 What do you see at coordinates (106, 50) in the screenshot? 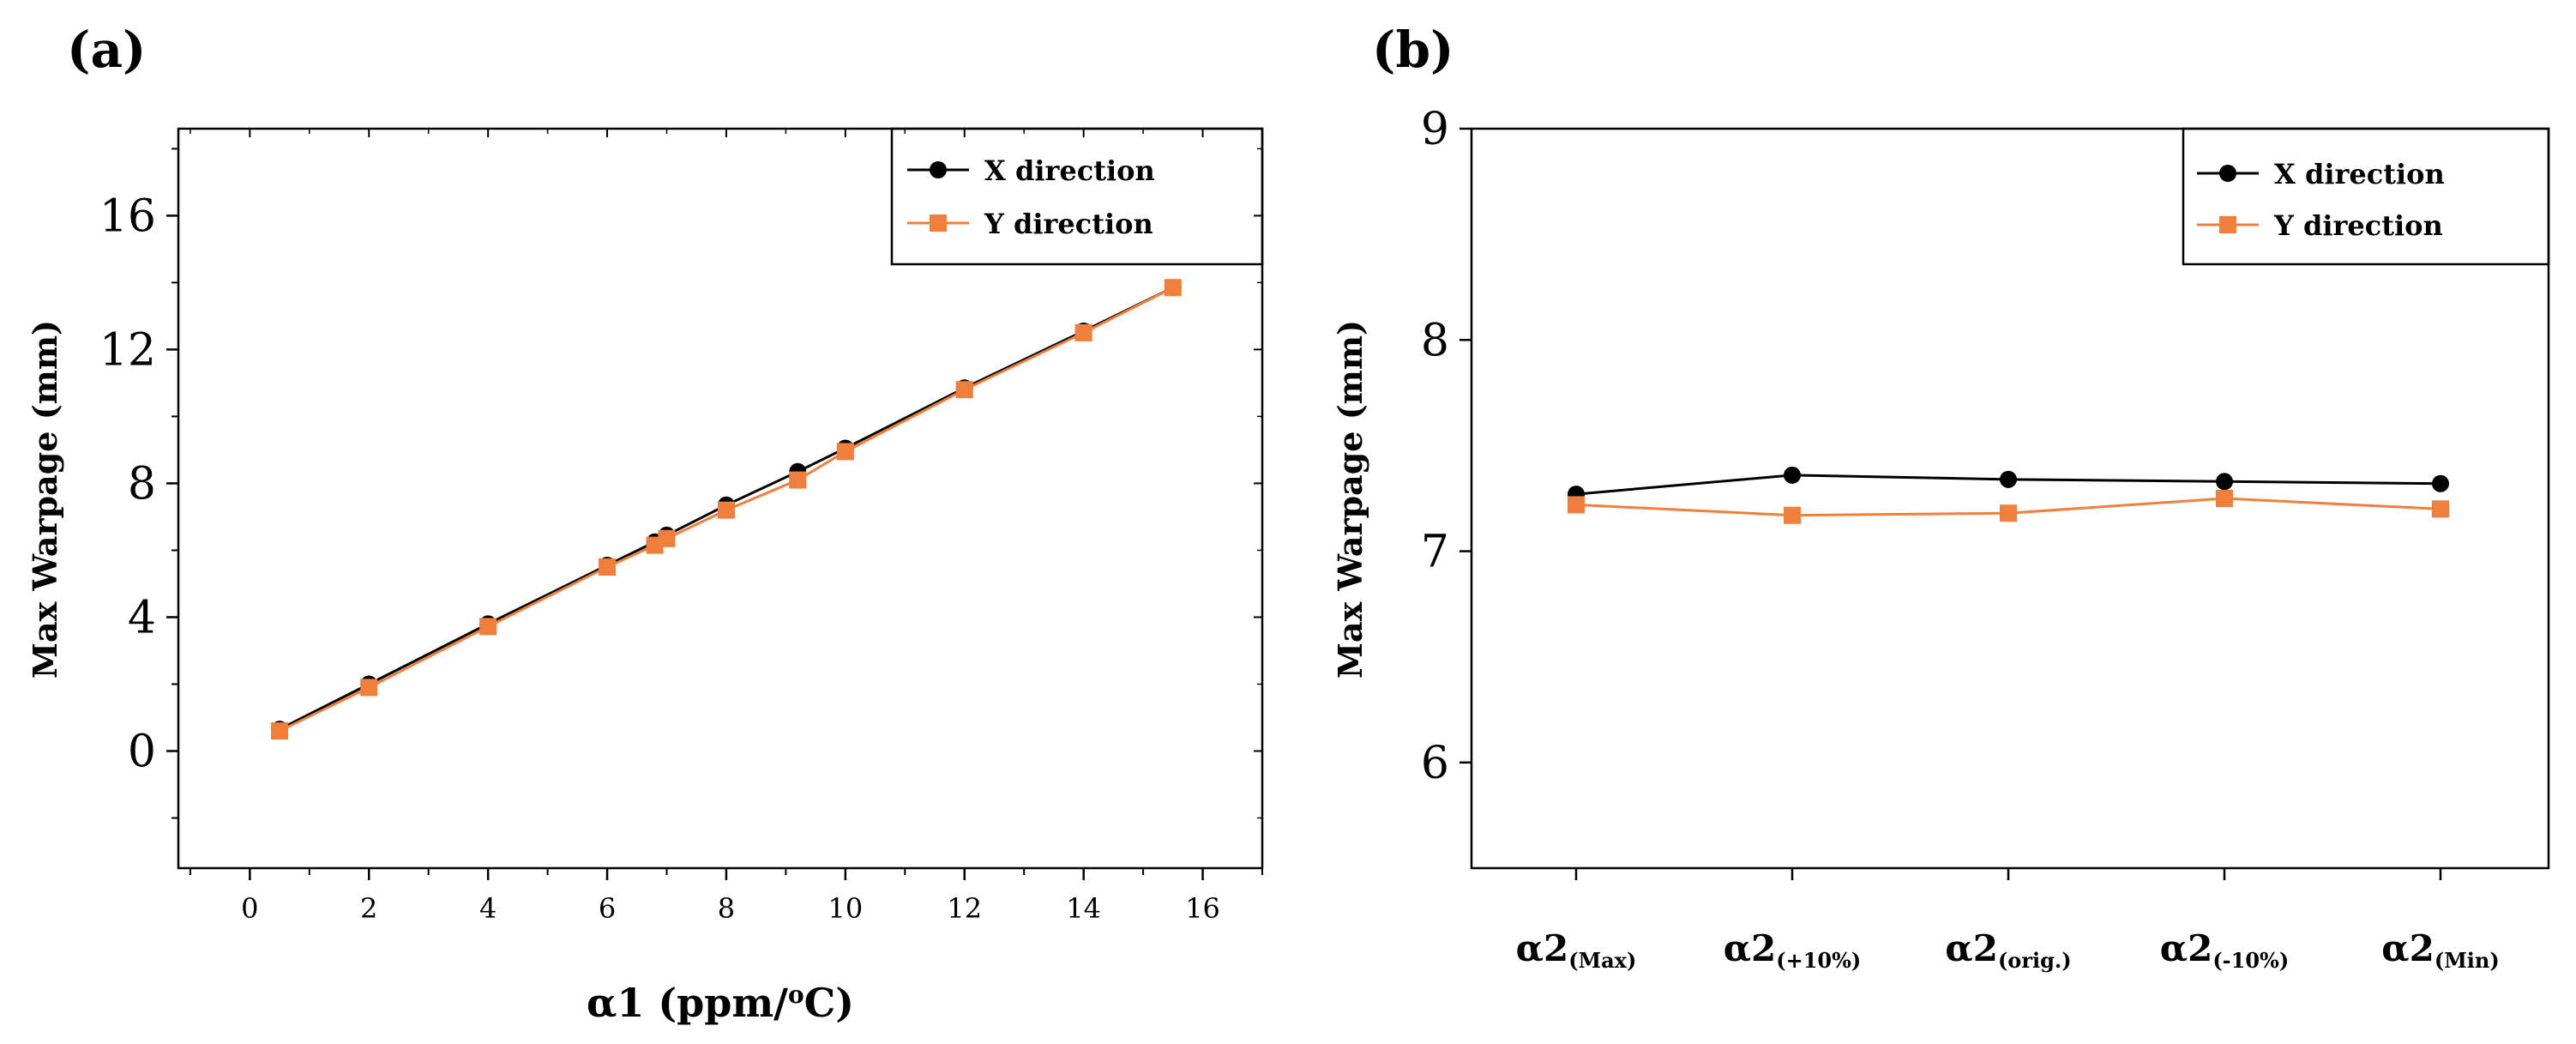
I see `panel-a-label: (a)` at bounding box center [106, 50].